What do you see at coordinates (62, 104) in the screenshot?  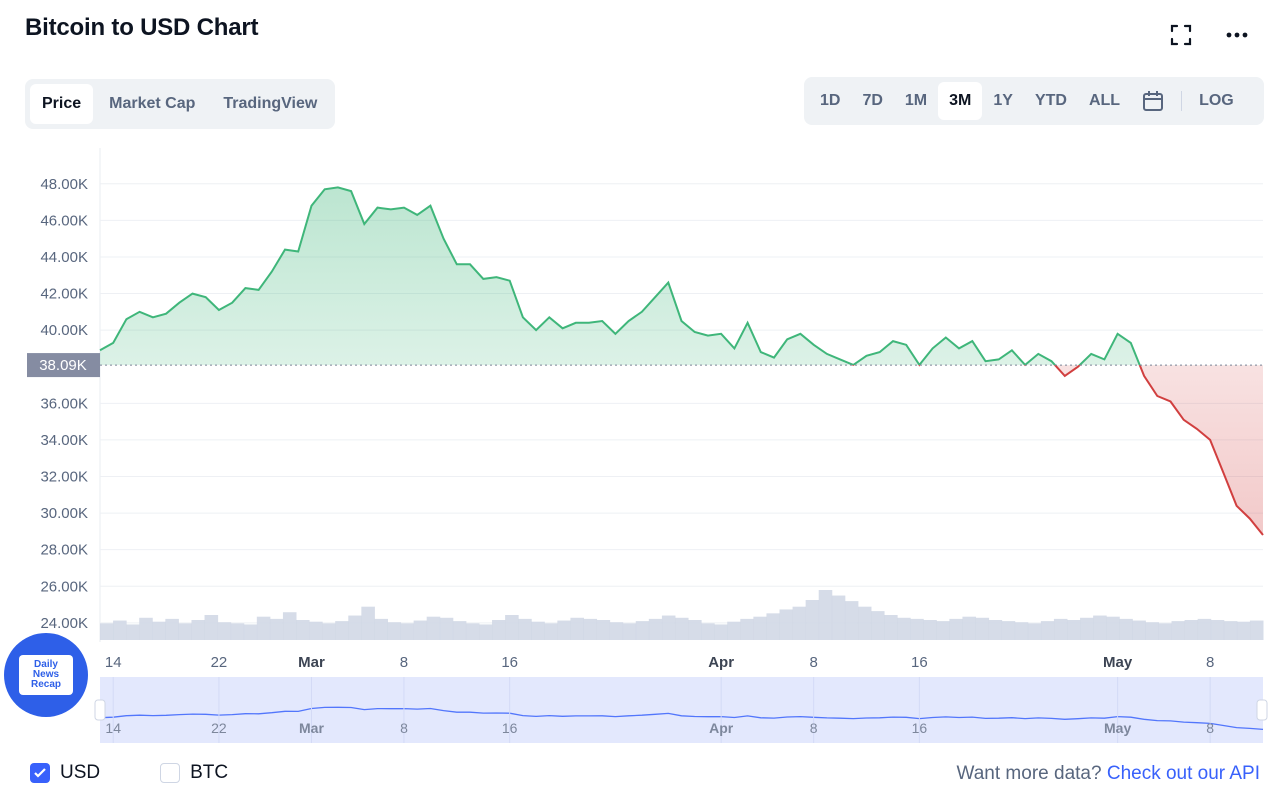 I see `tab-price: Price` at bounding box center [62, 104].